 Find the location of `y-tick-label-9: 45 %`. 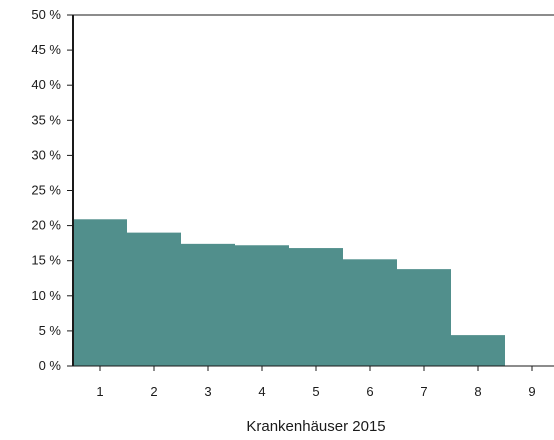

y-tick-label-9: 45 % is located at coordinates (46, 49).